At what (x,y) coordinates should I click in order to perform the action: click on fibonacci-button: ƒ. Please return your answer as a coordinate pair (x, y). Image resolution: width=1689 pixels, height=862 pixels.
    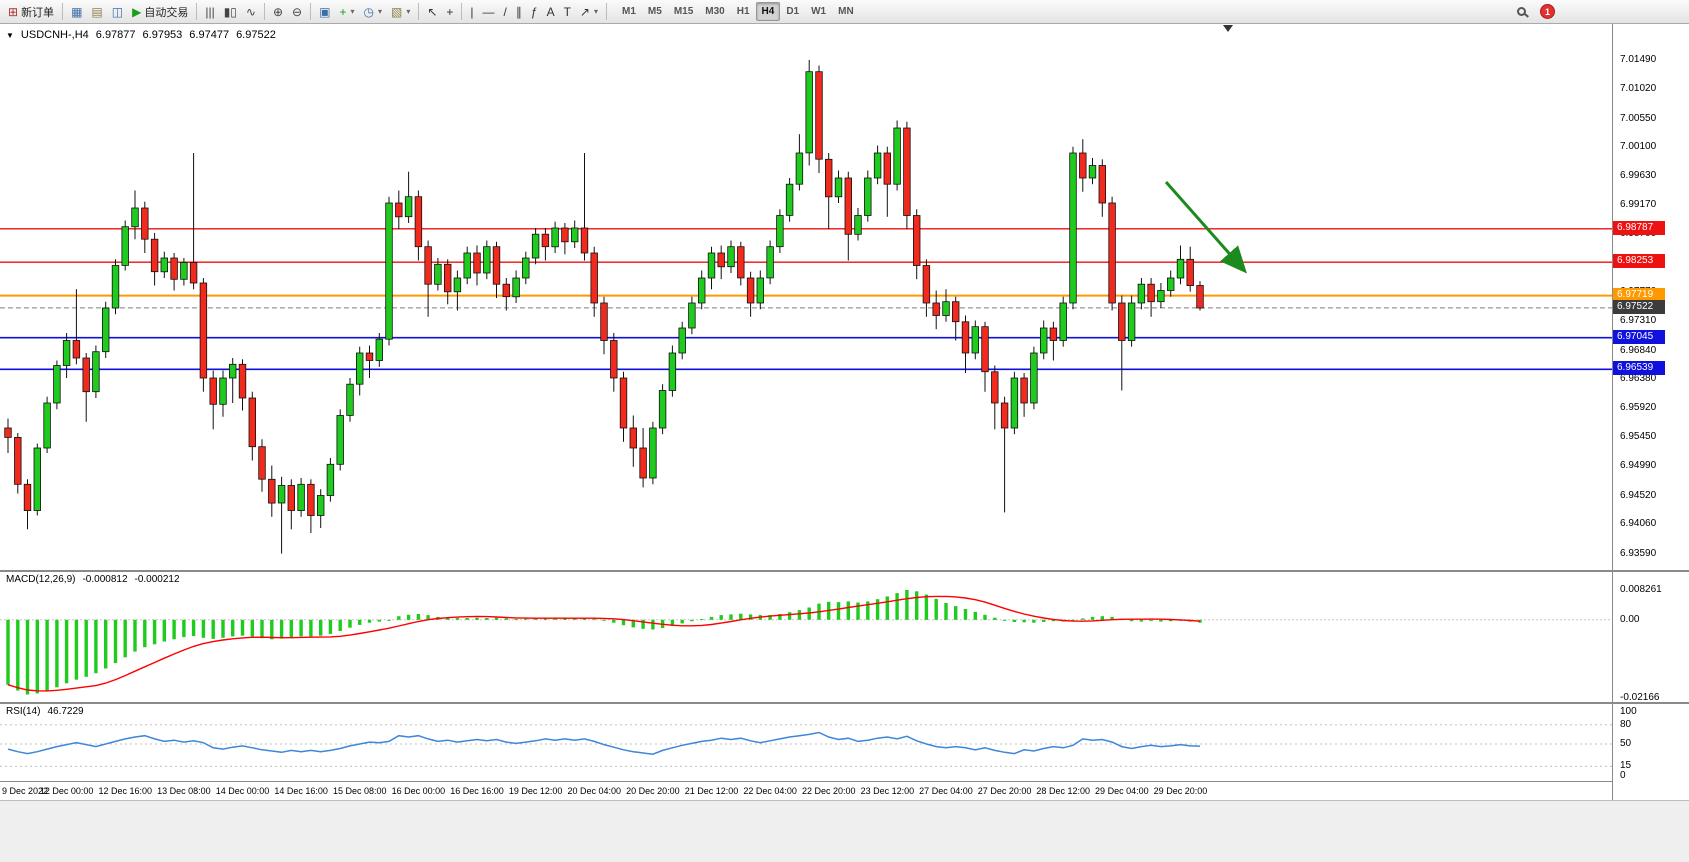
    Looking at the image, I should click on (534, 12).